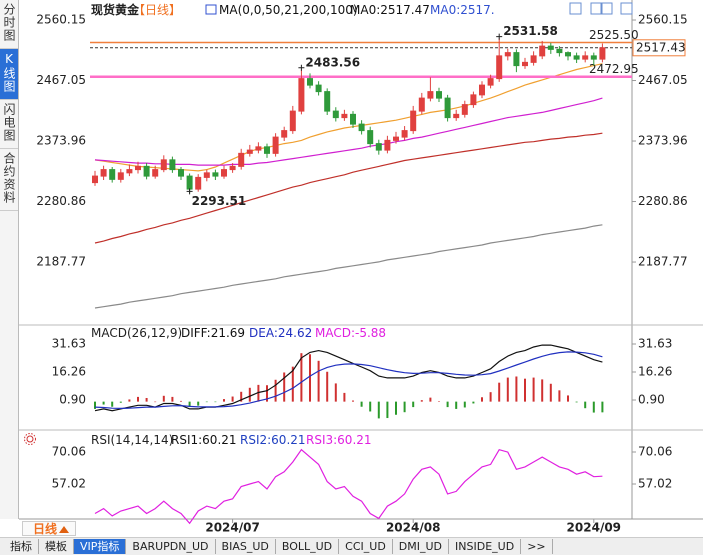  What do you see at coordinates (61, 20) in the screenshot?
I see `y-tick-label: 2560.15` at bounding box center [61, 20].